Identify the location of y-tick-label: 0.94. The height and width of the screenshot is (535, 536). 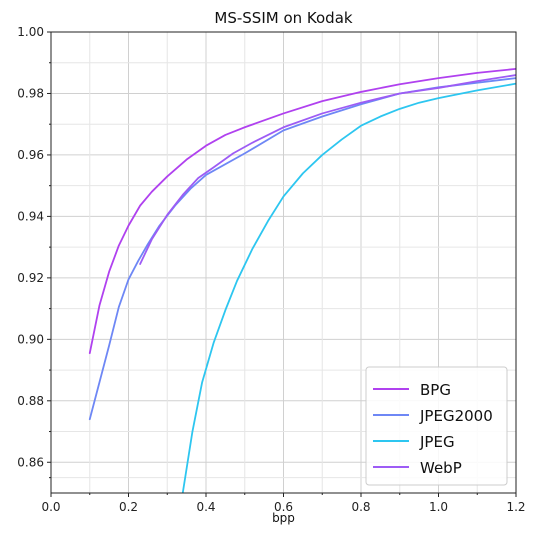
(30, 216).